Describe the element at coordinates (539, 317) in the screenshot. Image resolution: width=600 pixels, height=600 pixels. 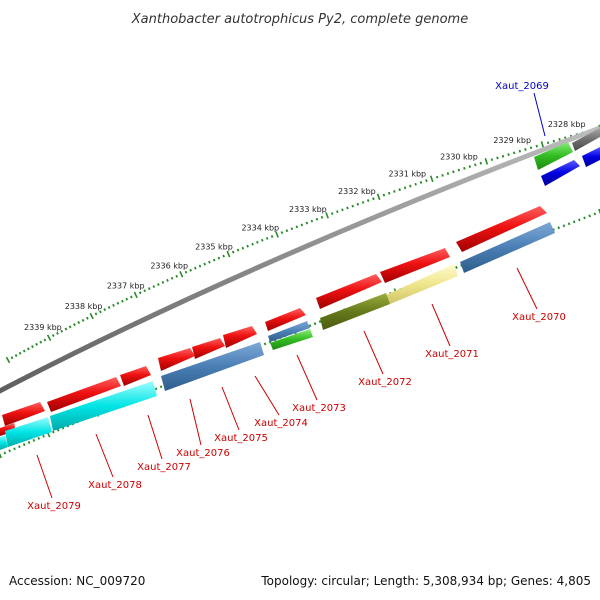
I see `gene-label: Xaut_2070` at that location.